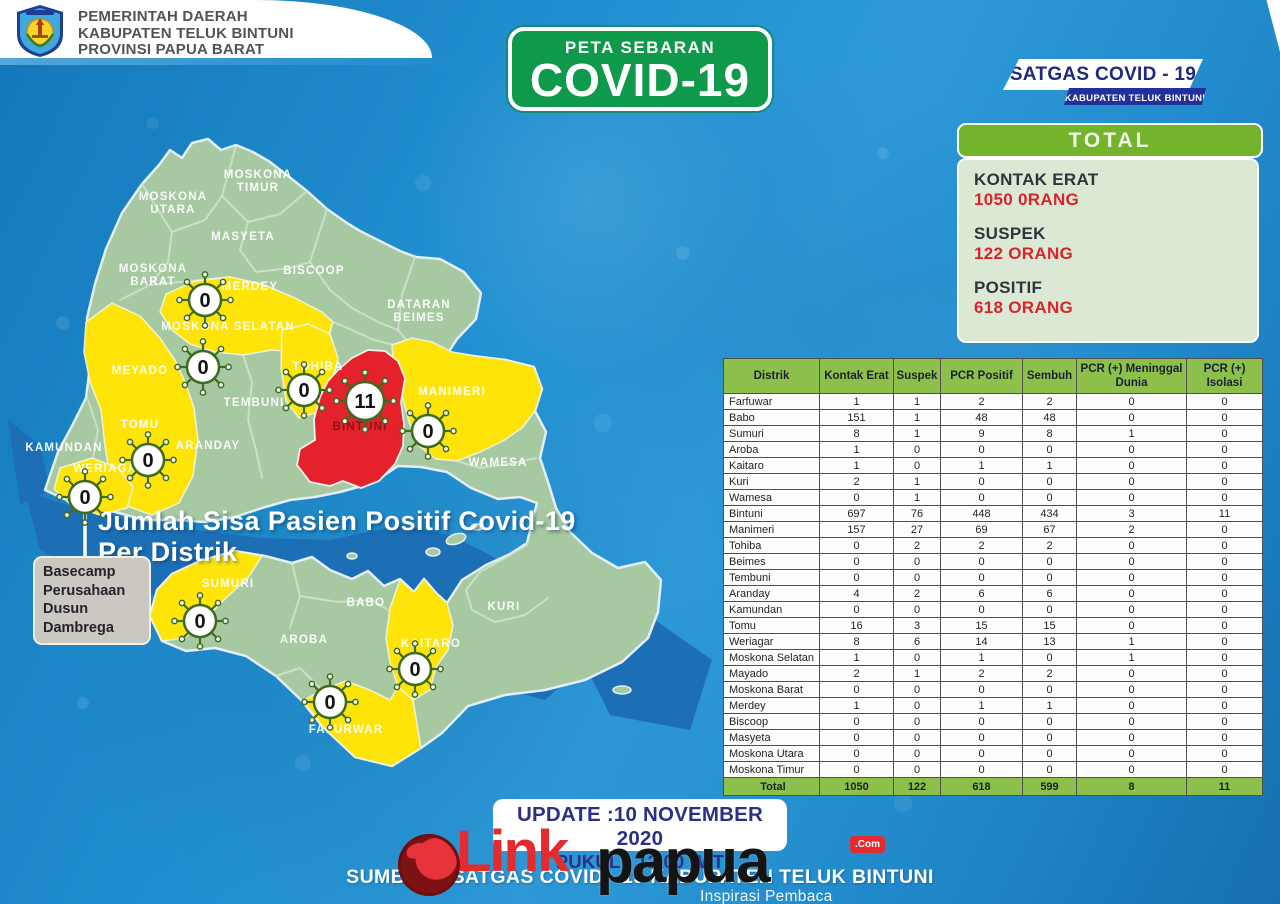 The image size is (1280, 904). Describe the element at coordinates (186, 33) in the screenshot. I see `gov-line-2: KABUPATEN TELUK BINTUNI` at that location.